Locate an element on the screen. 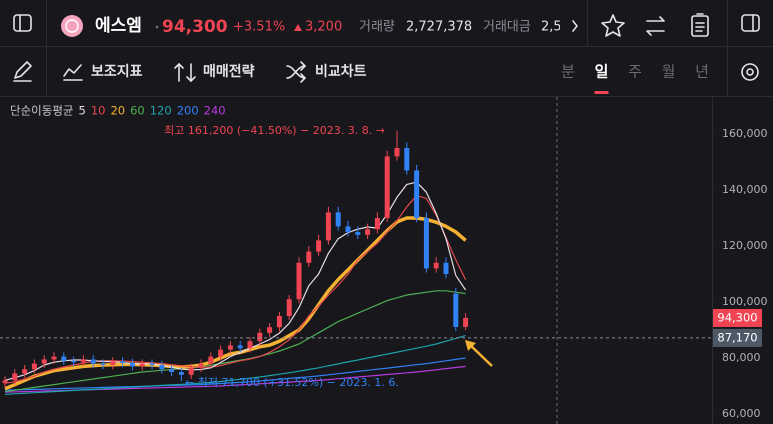 The image size is (773, 424). compare-swap-icon is located at coordinates (655, 26).